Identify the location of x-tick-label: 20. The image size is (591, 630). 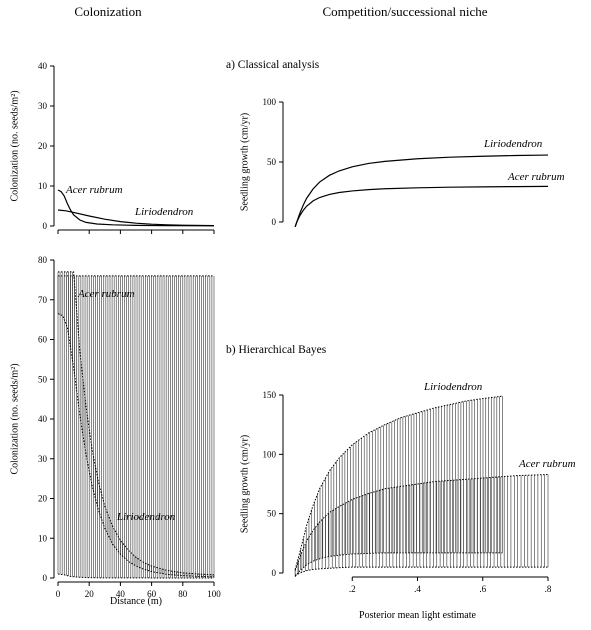
(90, 594).